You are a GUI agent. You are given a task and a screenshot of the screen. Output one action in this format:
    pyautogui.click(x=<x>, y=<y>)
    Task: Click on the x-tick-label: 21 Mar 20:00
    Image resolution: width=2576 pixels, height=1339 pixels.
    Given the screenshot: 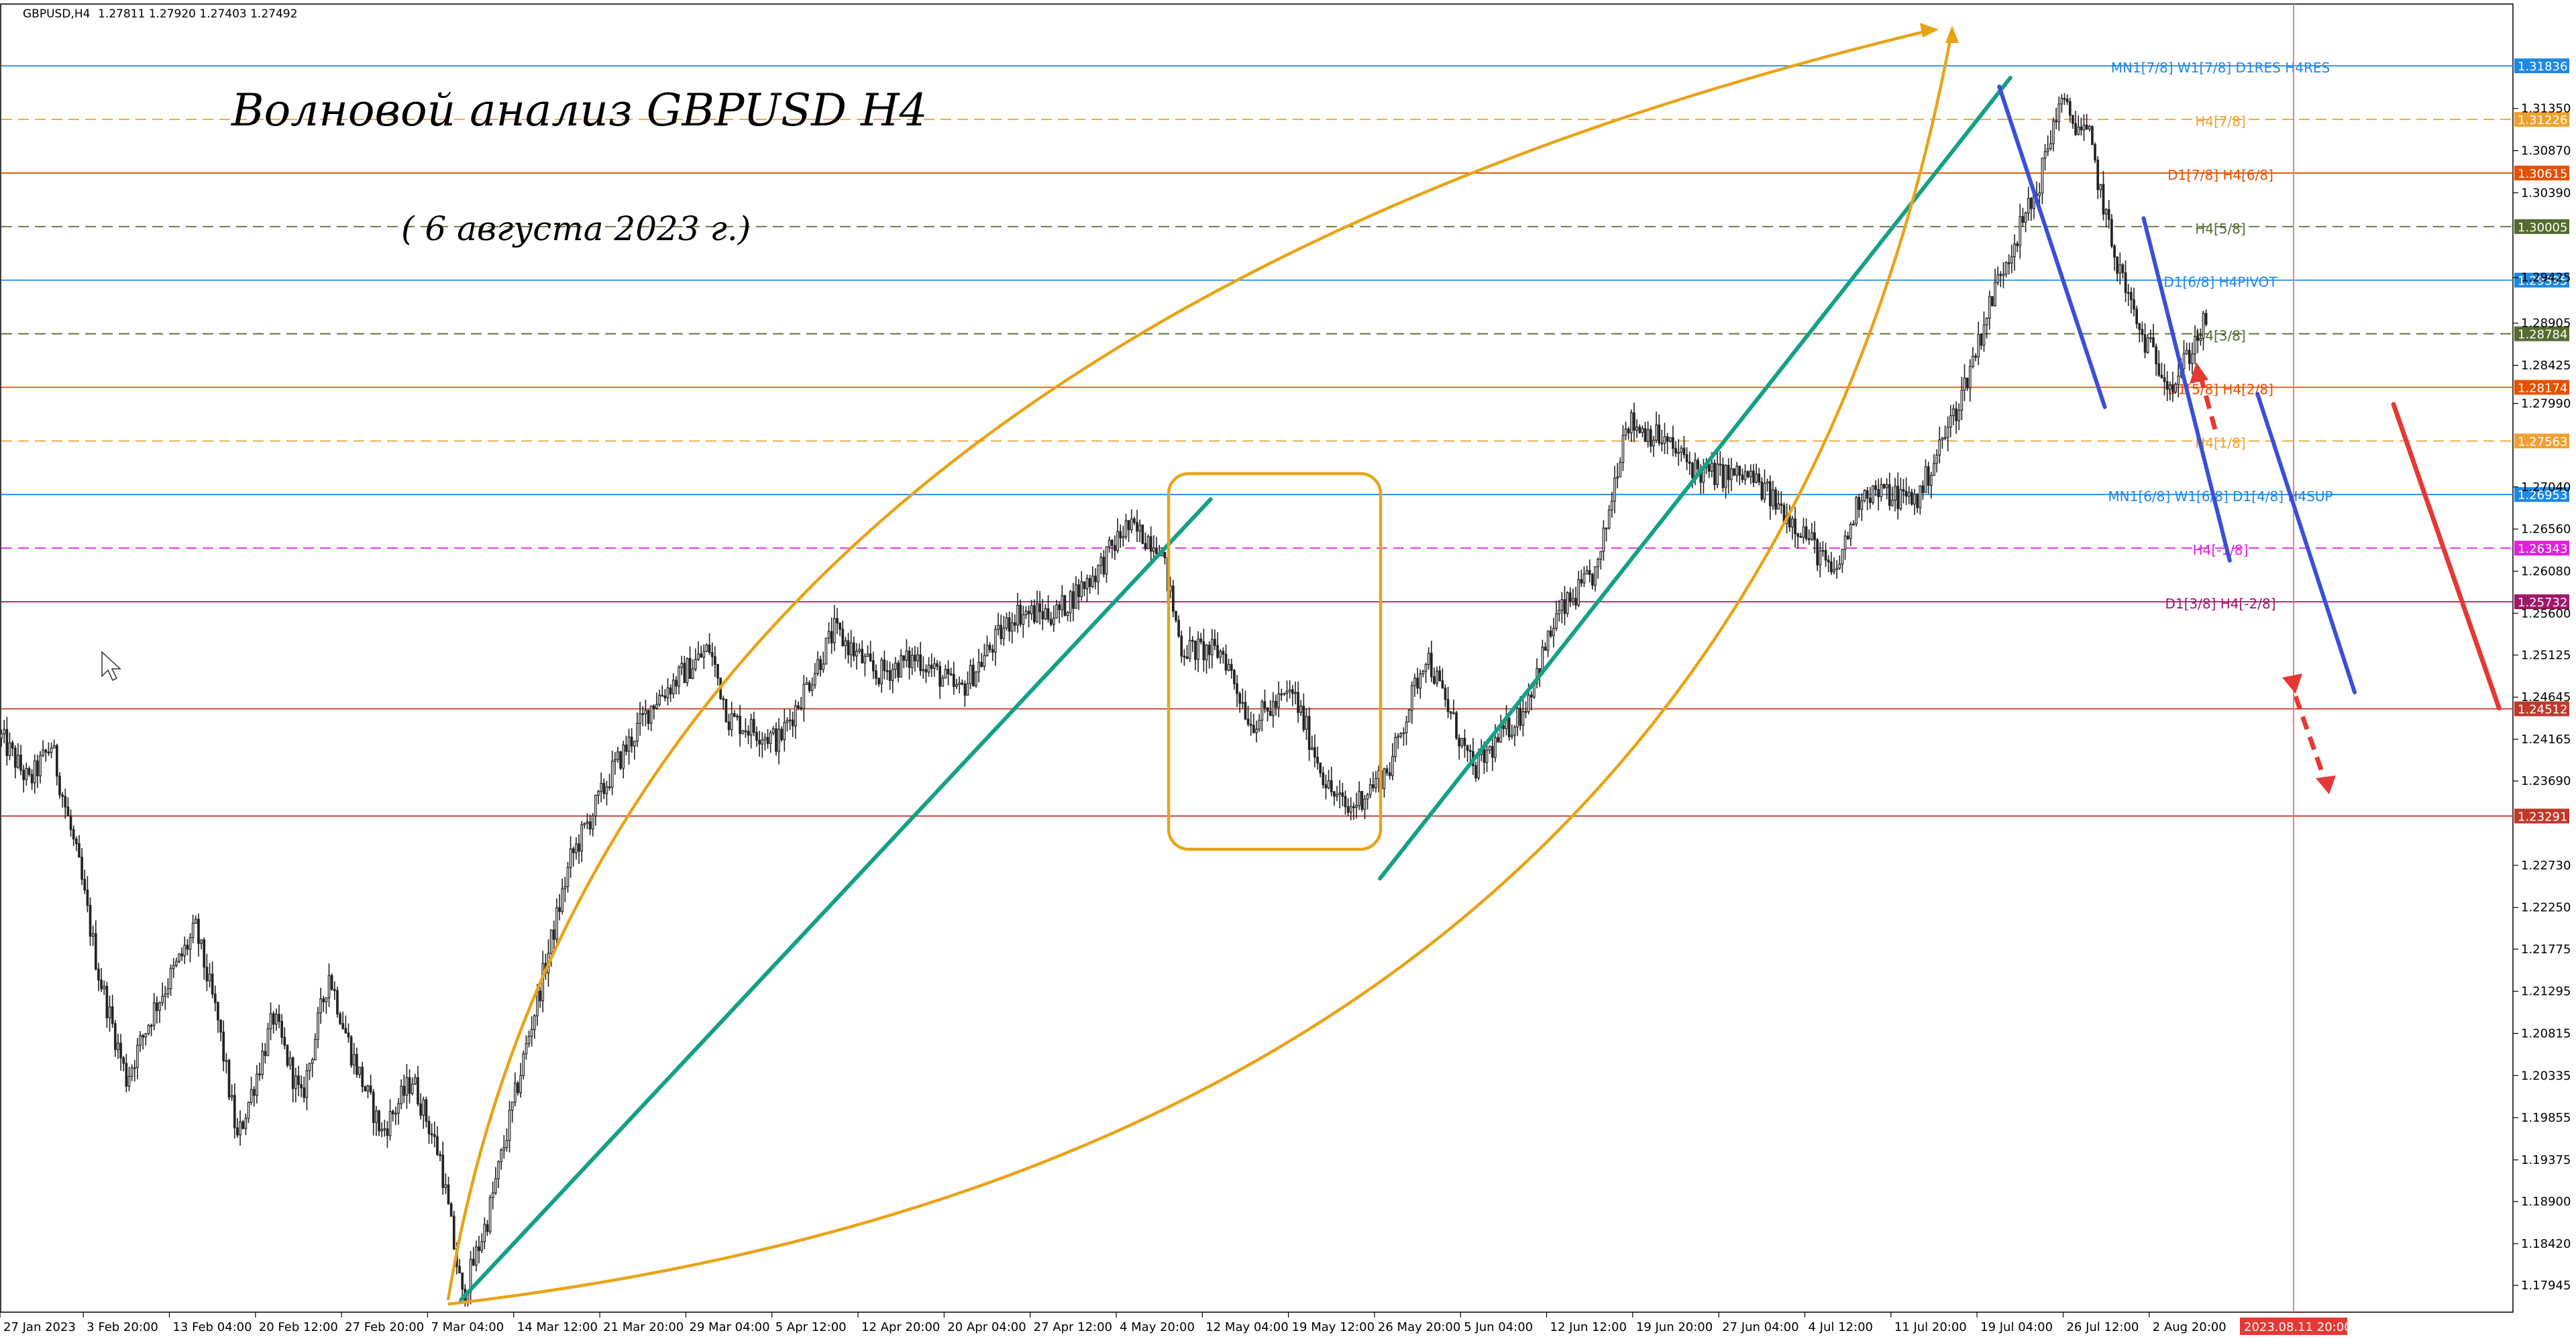 What is the action you would take?
    pyautogui.click(x=643, y=1327)
    